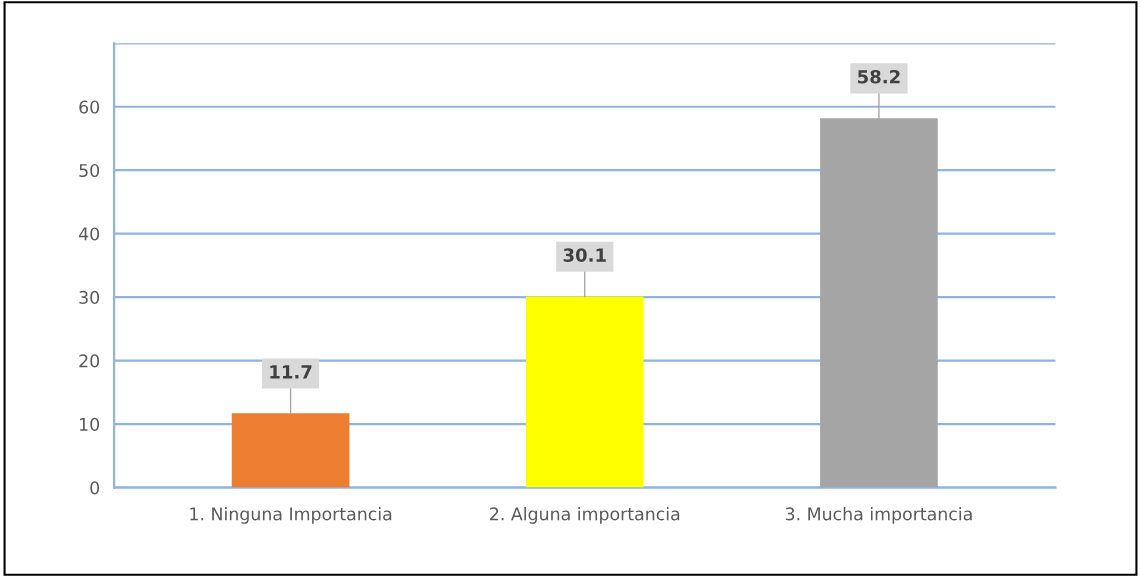  I want to click on x-tick-label: 1. Ninguna Importancia, so click(291, 515).